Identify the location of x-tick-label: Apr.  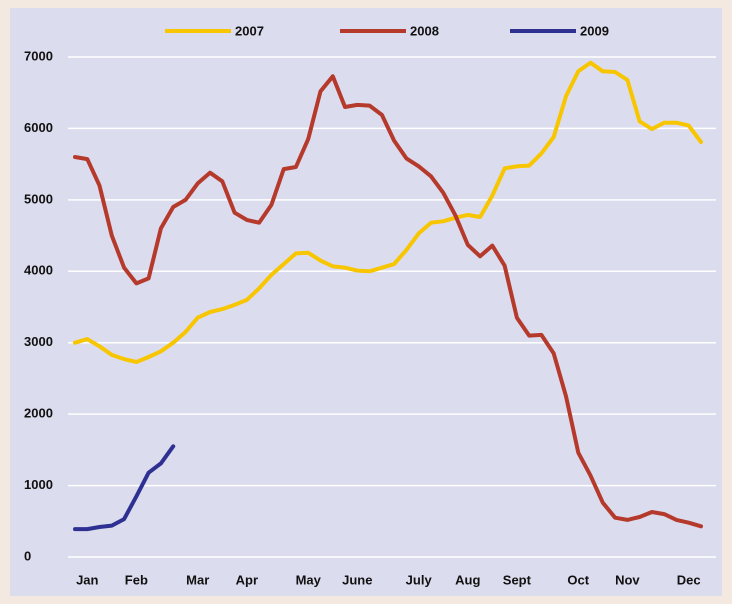
(247, 579).